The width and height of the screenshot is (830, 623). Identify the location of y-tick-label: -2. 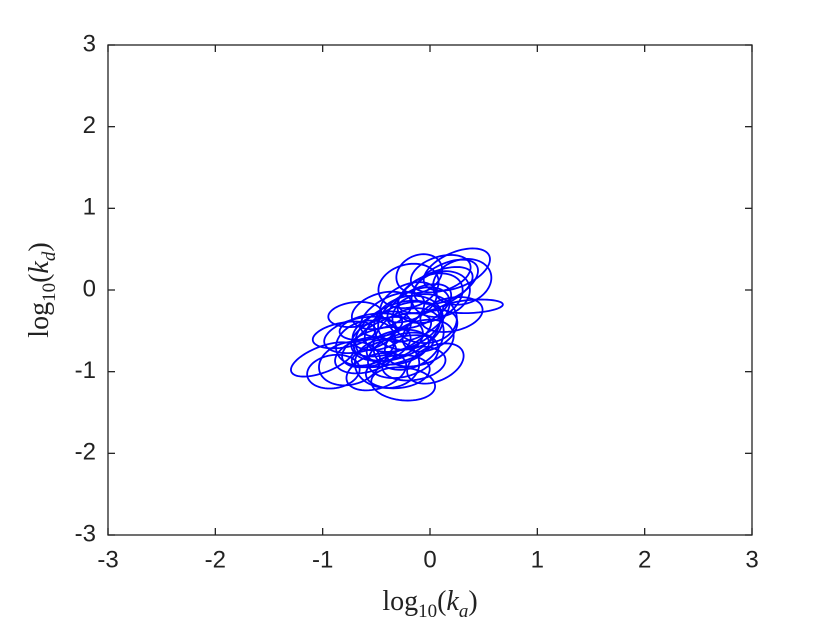
(85, 452).